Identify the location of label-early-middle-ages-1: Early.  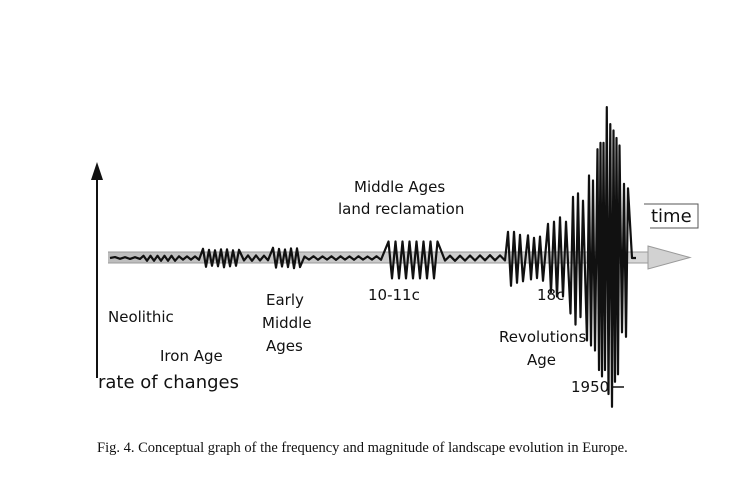
(285, 300).